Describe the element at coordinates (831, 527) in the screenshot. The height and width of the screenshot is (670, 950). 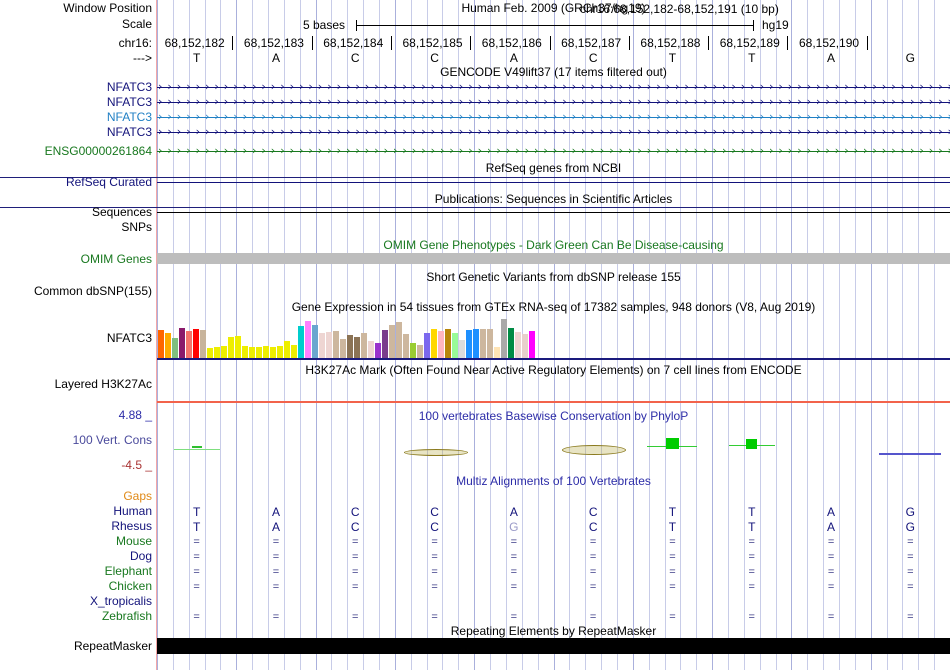
I see `multiz-base: A` at that location.